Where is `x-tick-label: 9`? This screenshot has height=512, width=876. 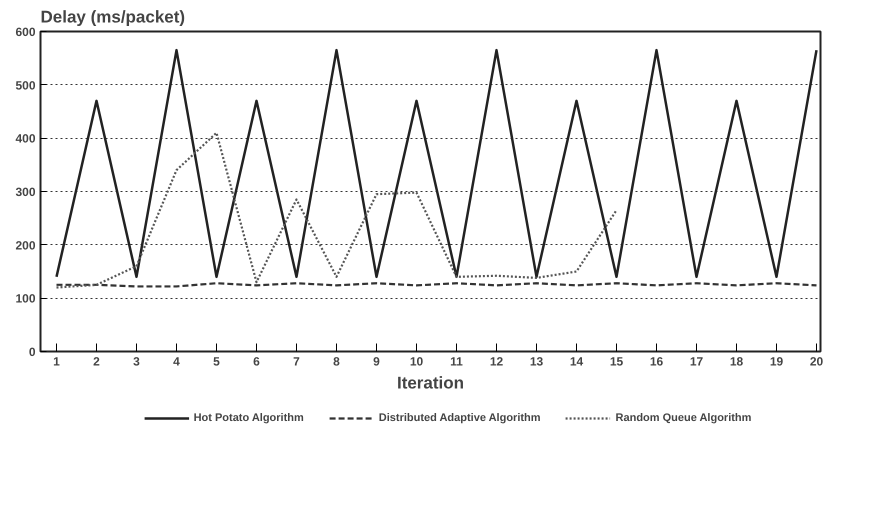
x-tick-label: 9 is located at coordinates (376, 361).